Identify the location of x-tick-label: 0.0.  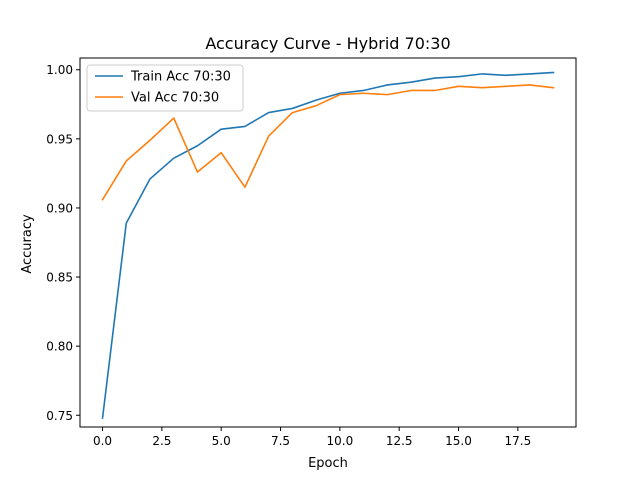
(102, 441).